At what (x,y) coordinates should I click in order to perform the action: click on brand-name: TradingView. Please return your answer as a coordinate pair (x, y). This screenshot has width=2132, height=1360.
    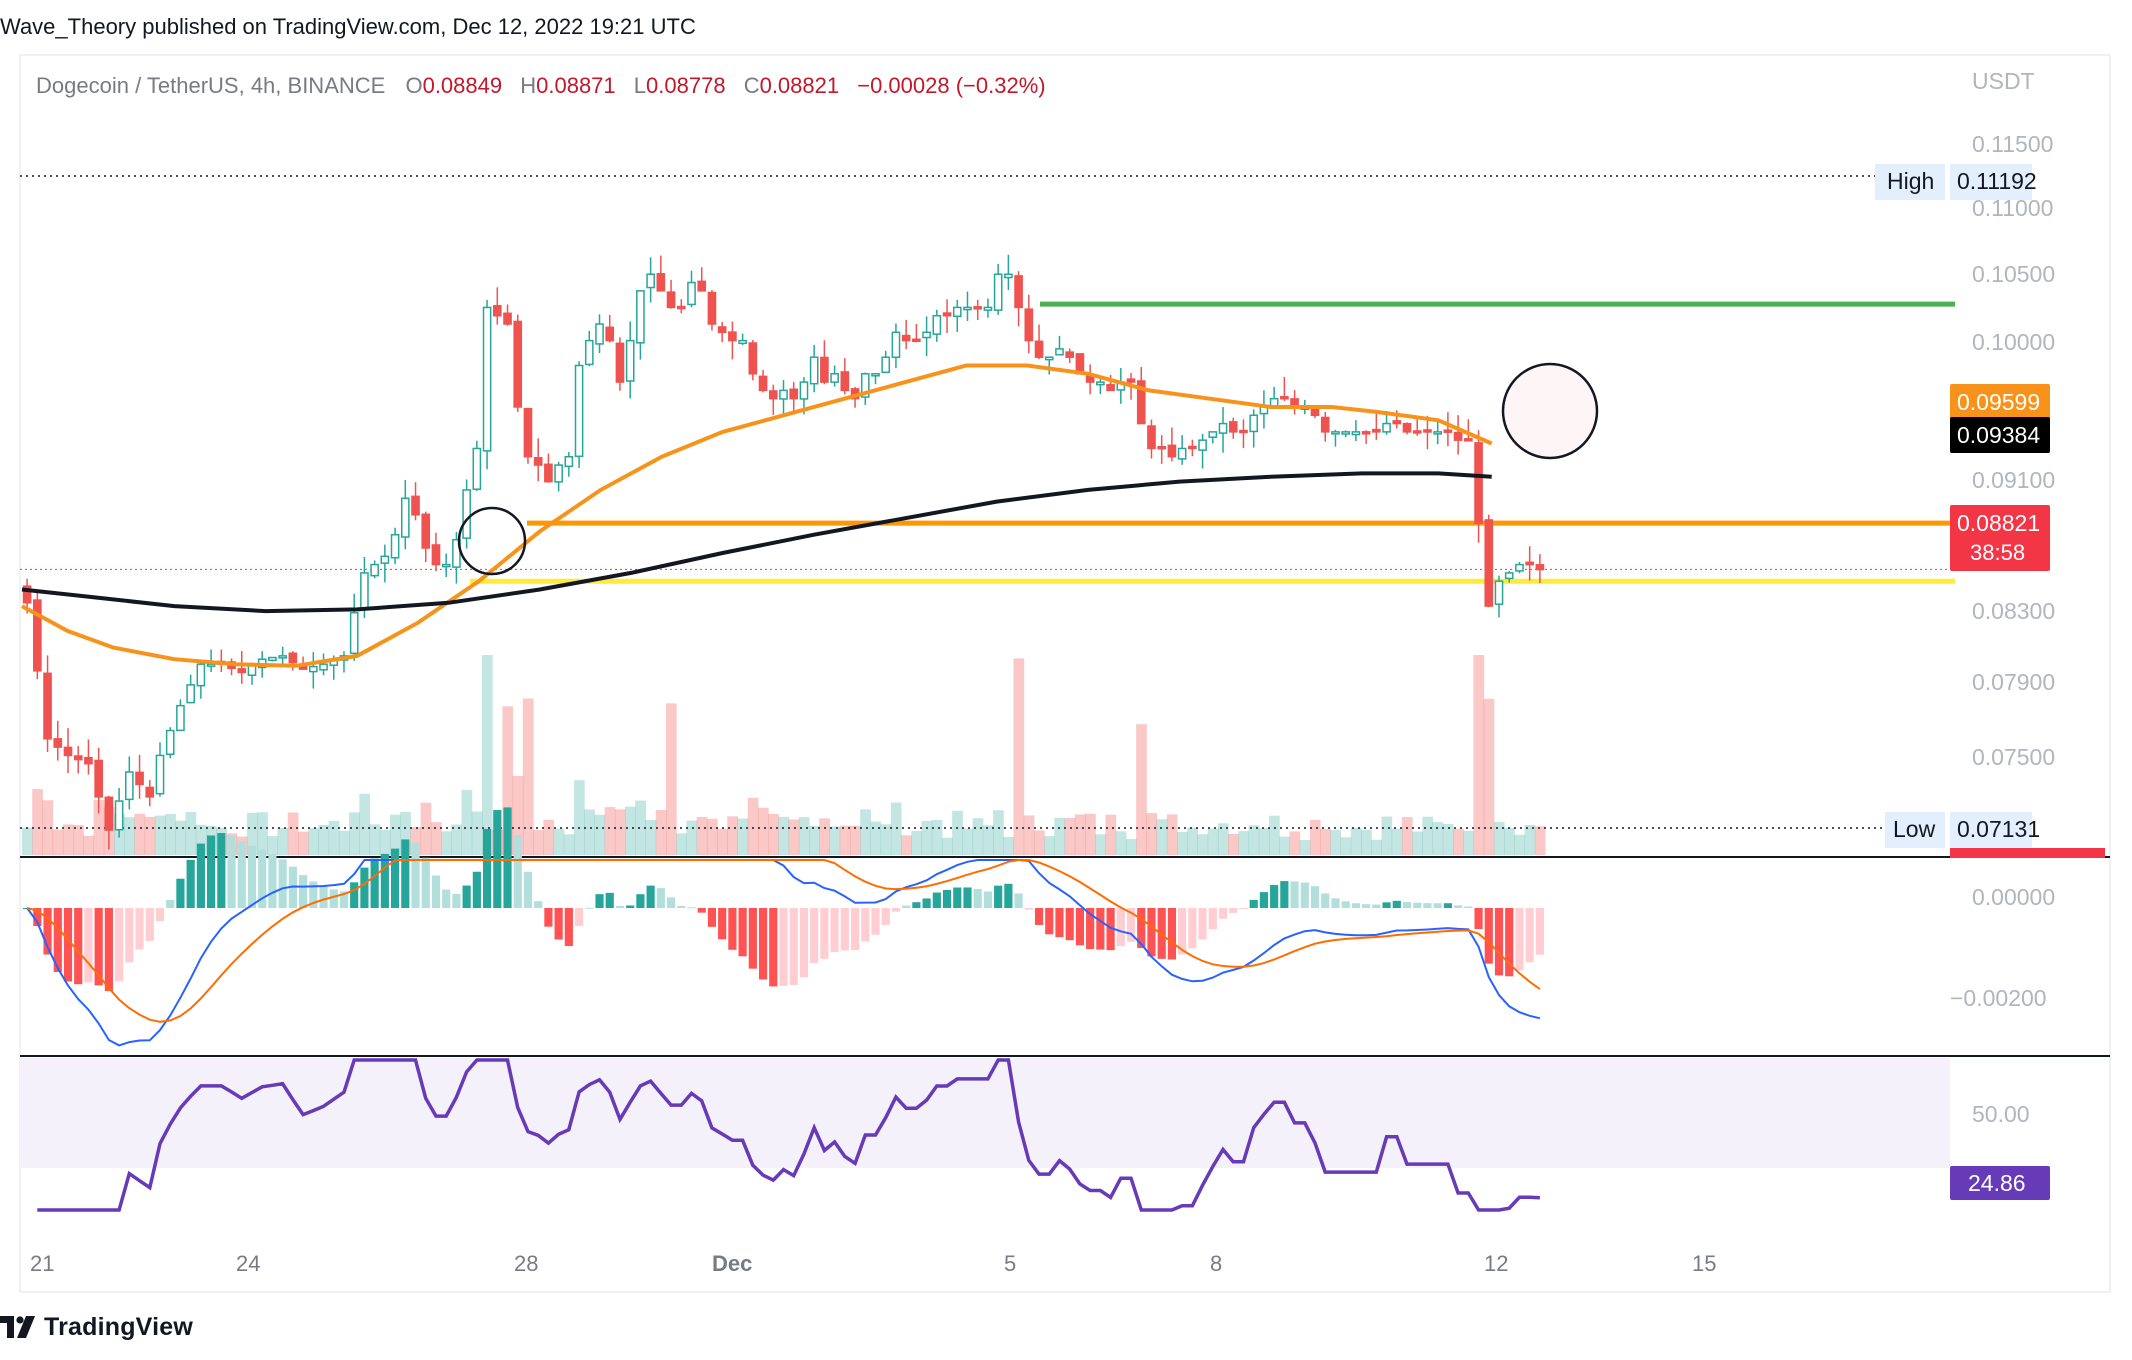
    Looking at the image, I should click on (119, 1326).